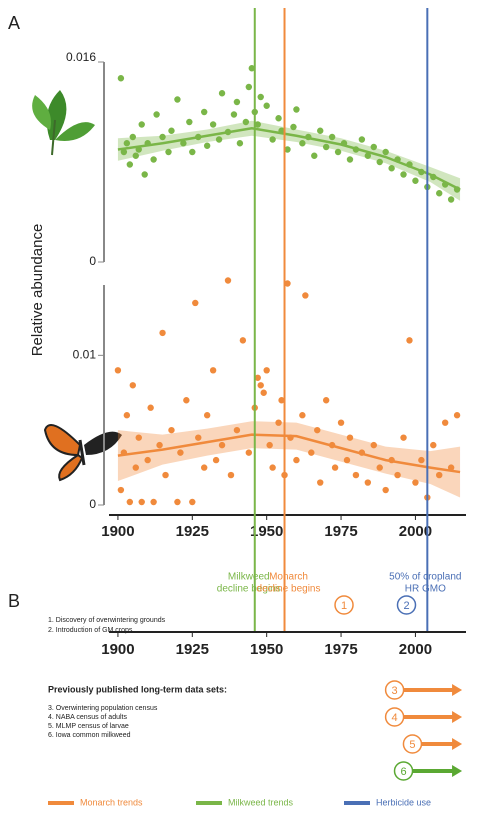 The height and width of the screenshot is (815, 482). Describe the element at coordinates (88, 726) in the screenshot. I see `dataset-text: 5. MLMP census of larvae` at that location.